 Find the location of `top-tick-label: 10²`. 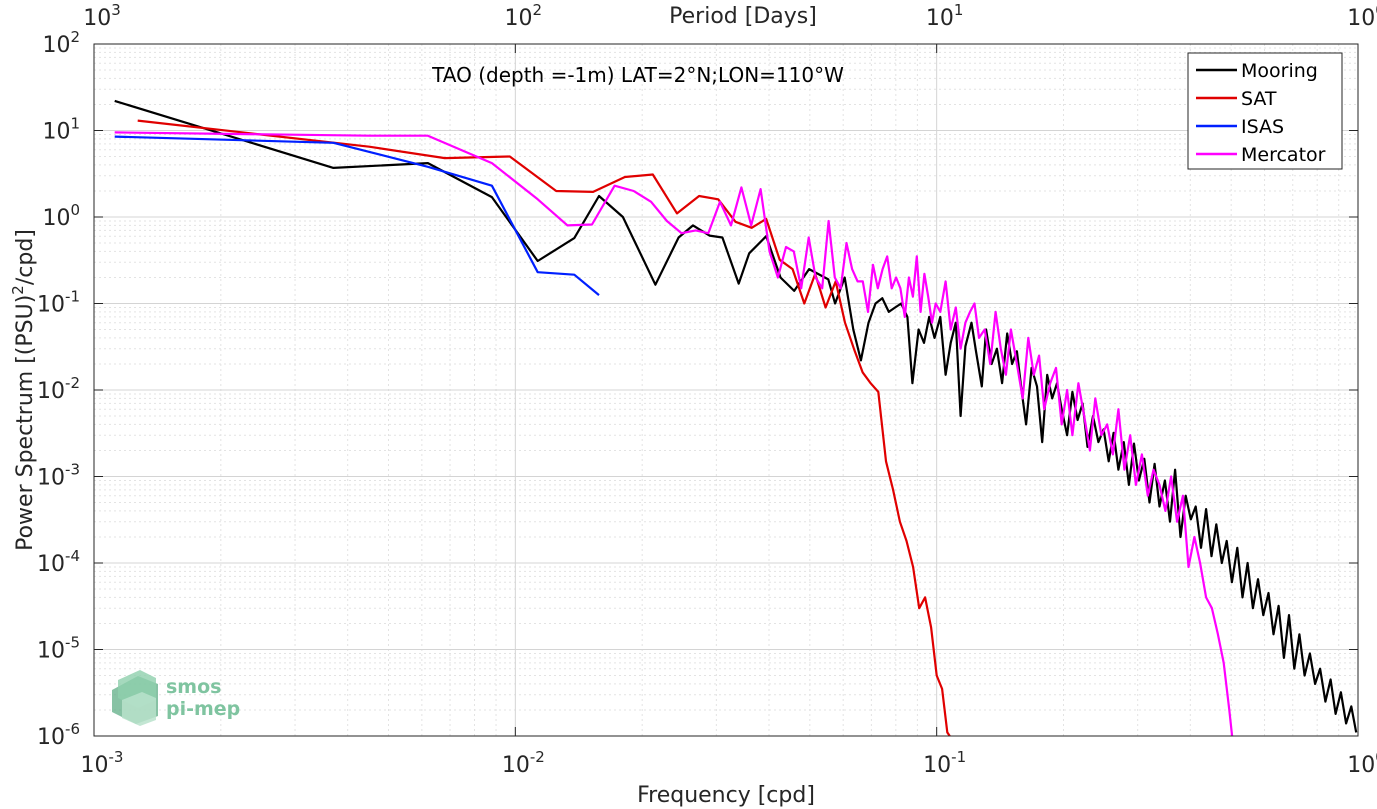

top-tick-label: 10² is located at coordinates (524, 16).